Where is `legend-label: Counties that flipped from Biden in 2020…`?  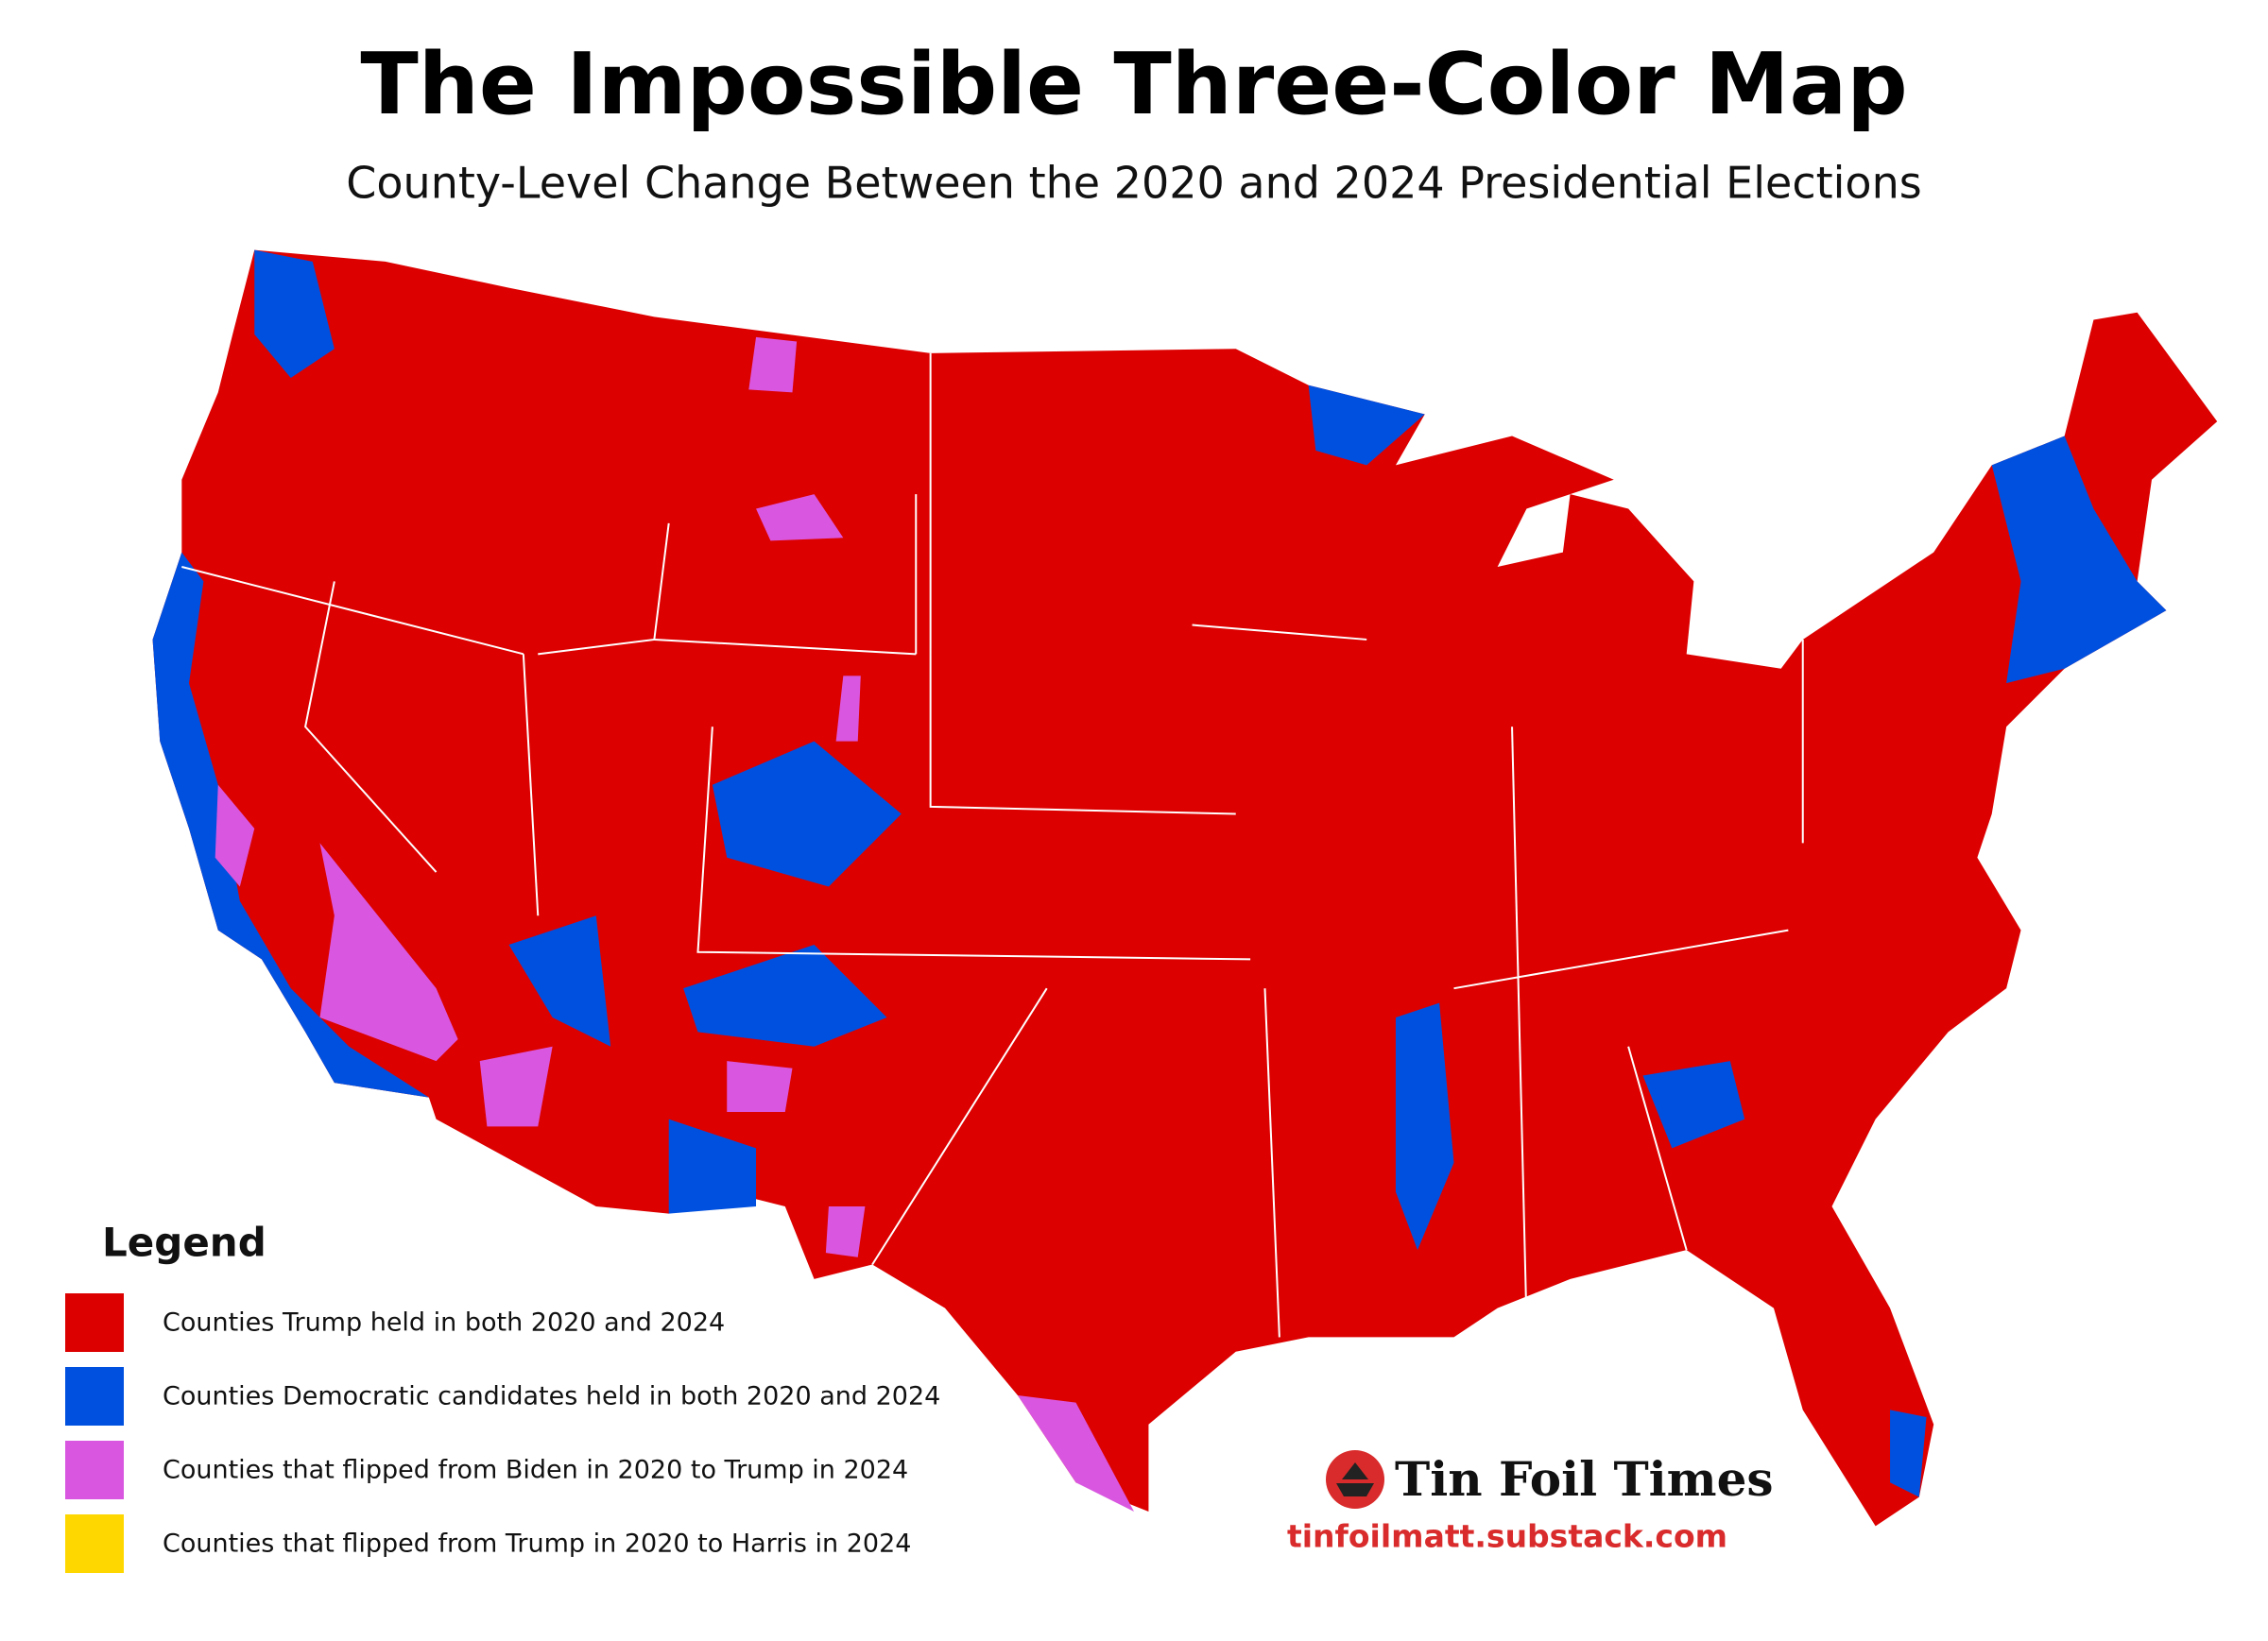 legend-label: Counties that flipped from Biden in 2020… is located at coordinates (535, 1470).